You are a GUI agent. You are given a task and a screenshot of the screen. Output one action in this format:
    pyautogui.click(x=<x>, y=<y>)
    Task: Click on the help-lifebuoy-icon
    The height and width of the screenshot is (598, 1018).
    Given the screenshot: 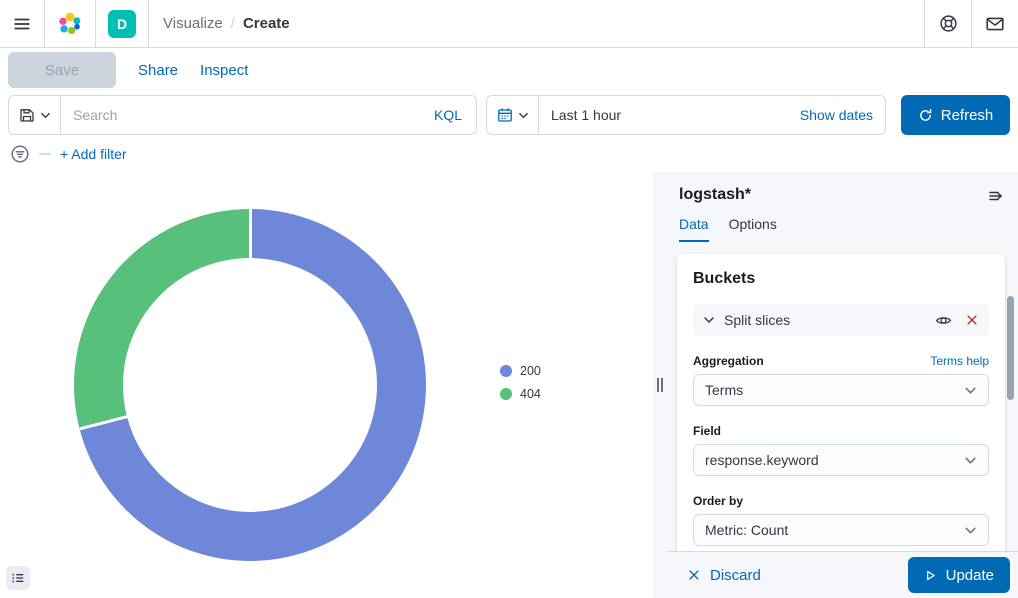 What is the action you would take?
    pyautogui.click(x=948, y=23)
    